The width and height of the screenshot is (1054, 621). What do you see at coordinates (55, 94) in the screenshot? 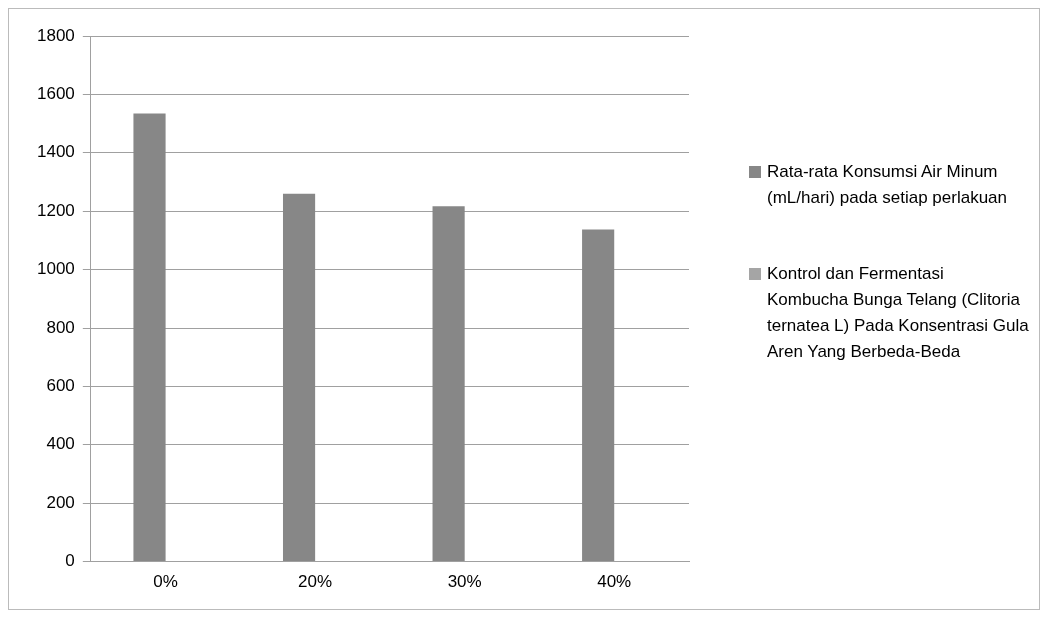
I see `y-tick-label: 1600` at bounding box center [55, 94].